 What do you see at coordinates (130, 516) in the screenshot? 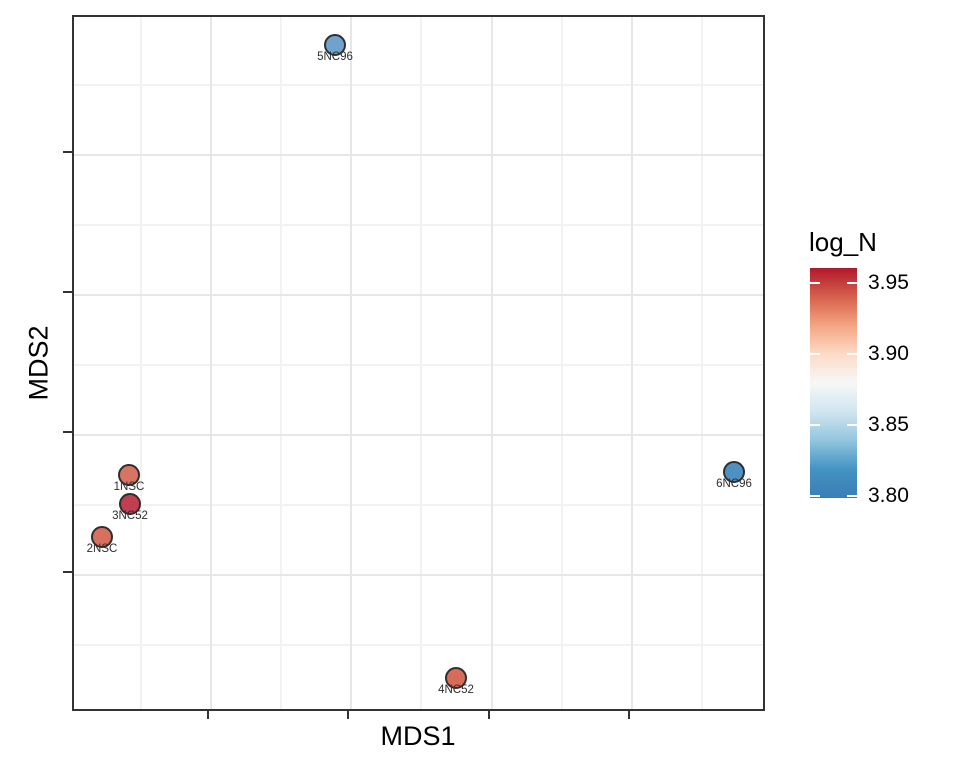
I see `point-label-3NC52: 3NC52` at bounding box center [130, 516].